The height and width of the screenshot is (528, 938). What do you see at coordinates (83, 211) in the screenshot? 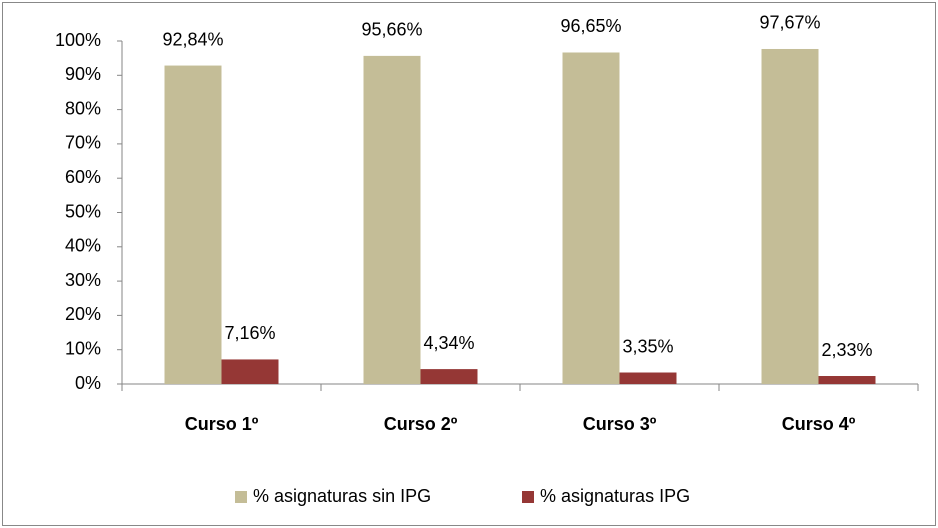
I see `y-tick-label: 50%` at bounding box center [83, 211].